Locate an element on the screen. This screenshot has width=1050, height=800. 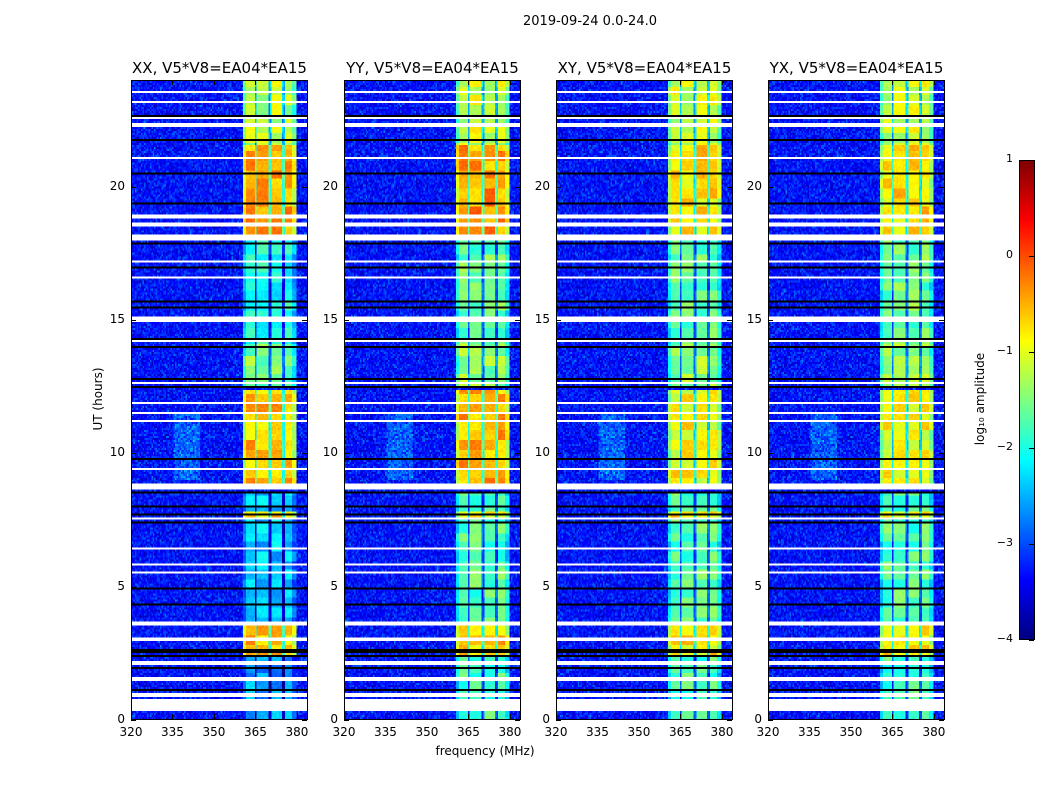
x-axis-label: frequency (MHz) is located at coordinates (485, 751).